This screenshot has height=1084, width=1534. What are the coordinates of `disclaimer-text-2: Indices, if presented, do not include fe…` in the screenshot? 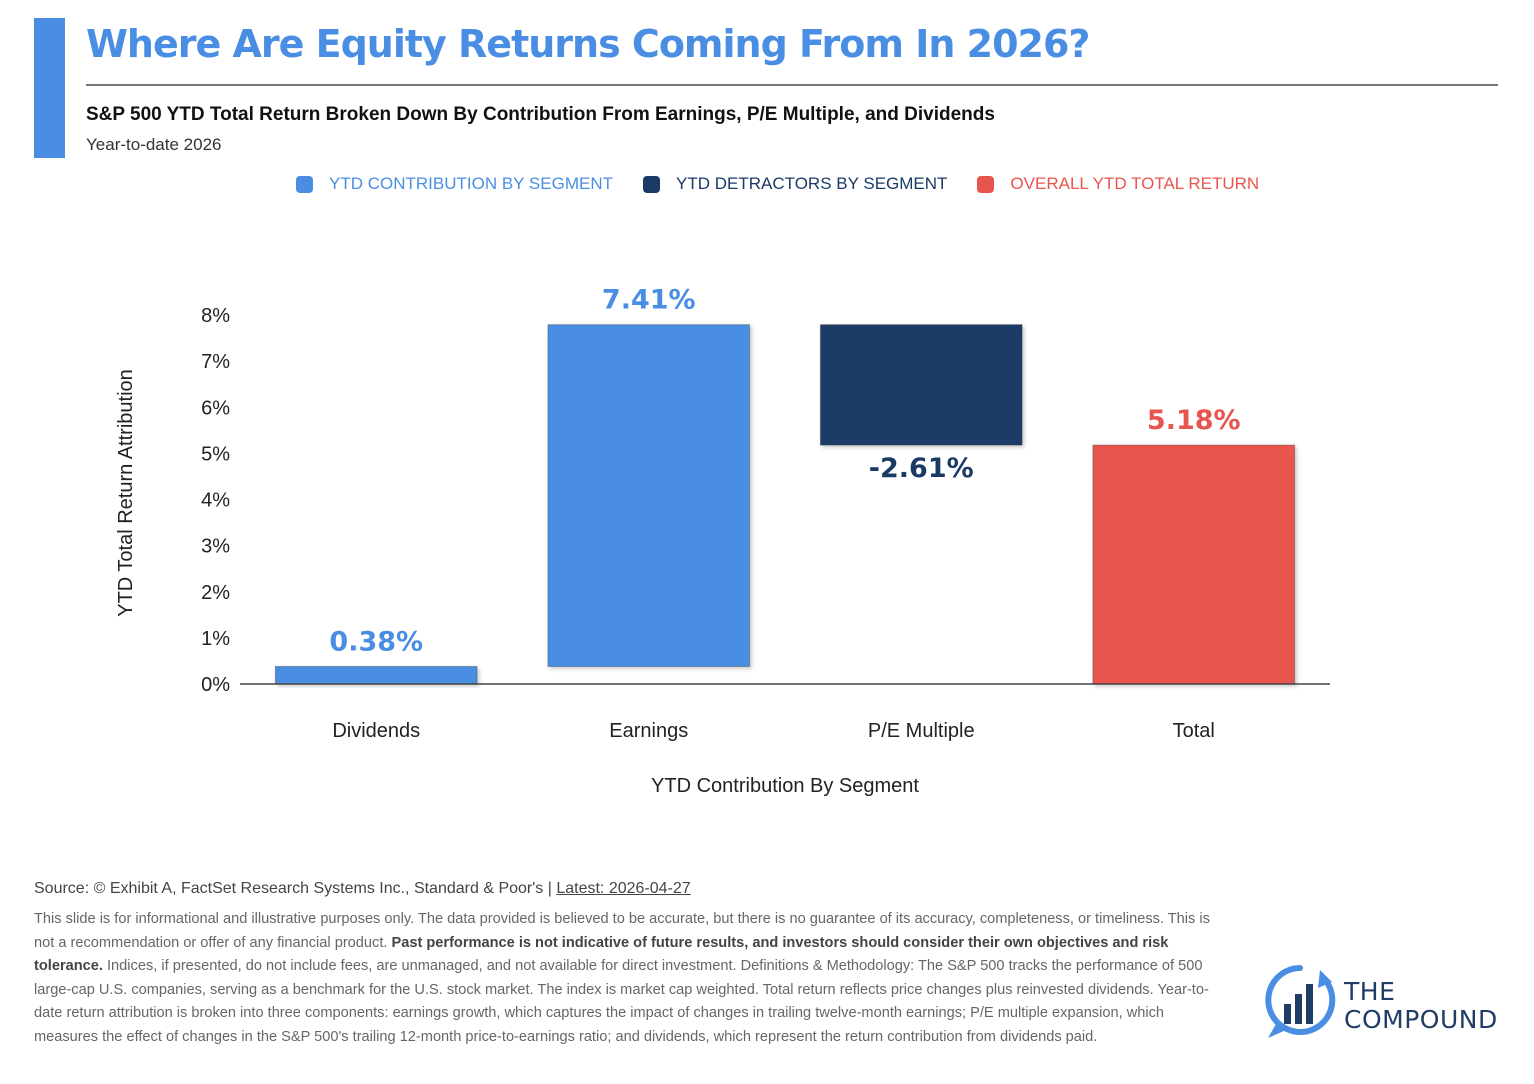 It's located at (621, 1001).